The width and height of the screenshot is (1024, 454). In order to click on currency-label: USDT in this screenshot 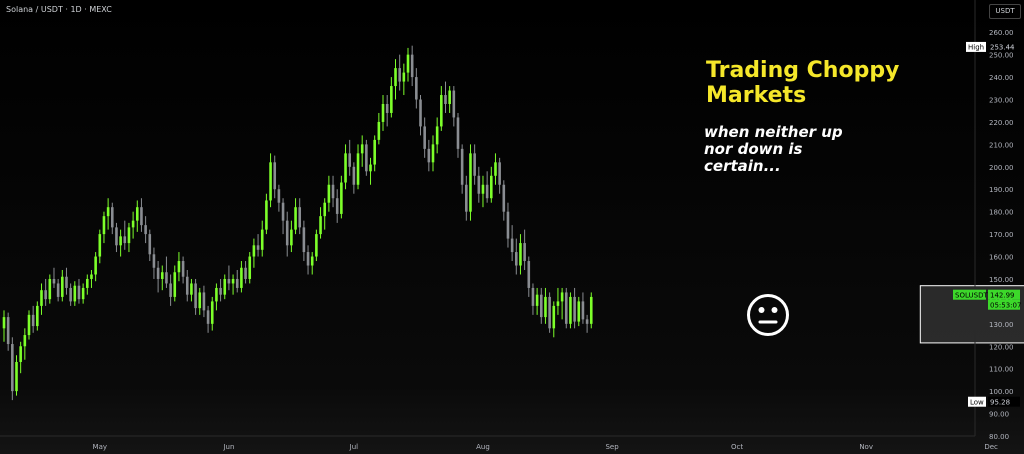, I will do `click(1005, 11)`.